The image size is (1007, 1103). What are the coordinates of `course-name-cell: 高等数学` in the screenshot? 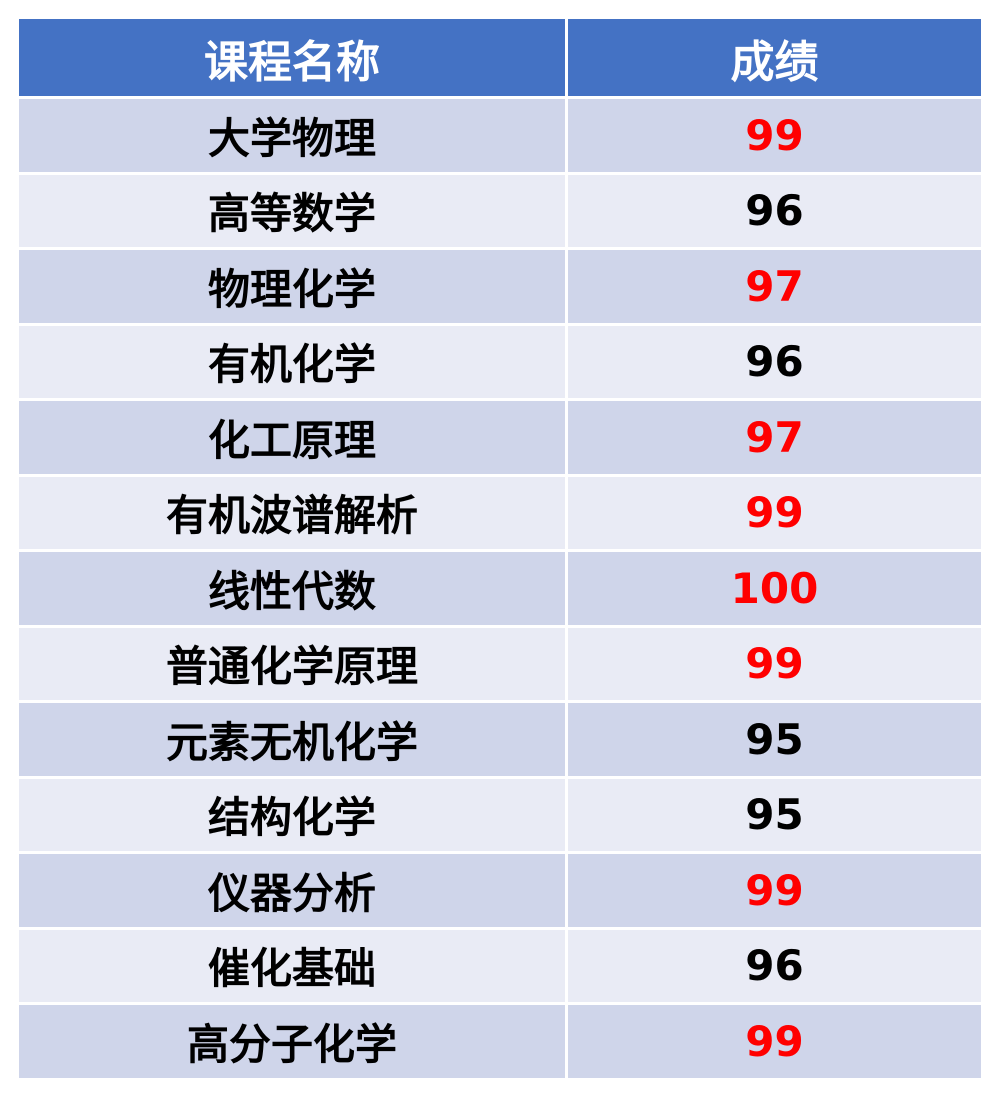 It's located at (292, 210).